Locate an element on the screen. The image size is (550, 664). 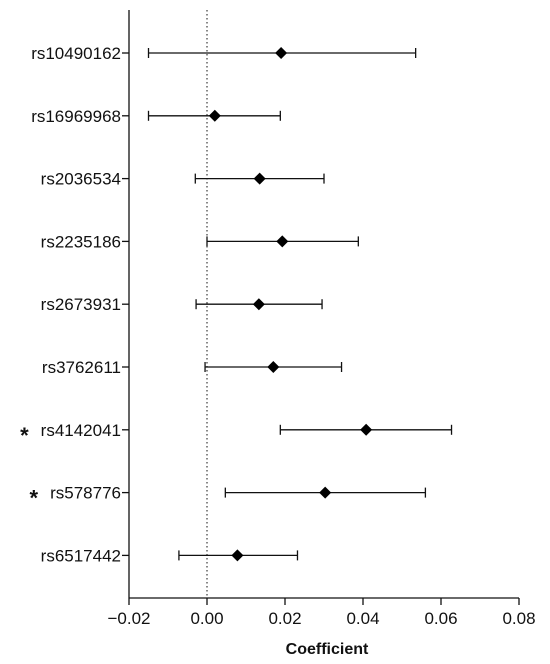
forest-row: rs578776 * is located at coordinates (228, 497).